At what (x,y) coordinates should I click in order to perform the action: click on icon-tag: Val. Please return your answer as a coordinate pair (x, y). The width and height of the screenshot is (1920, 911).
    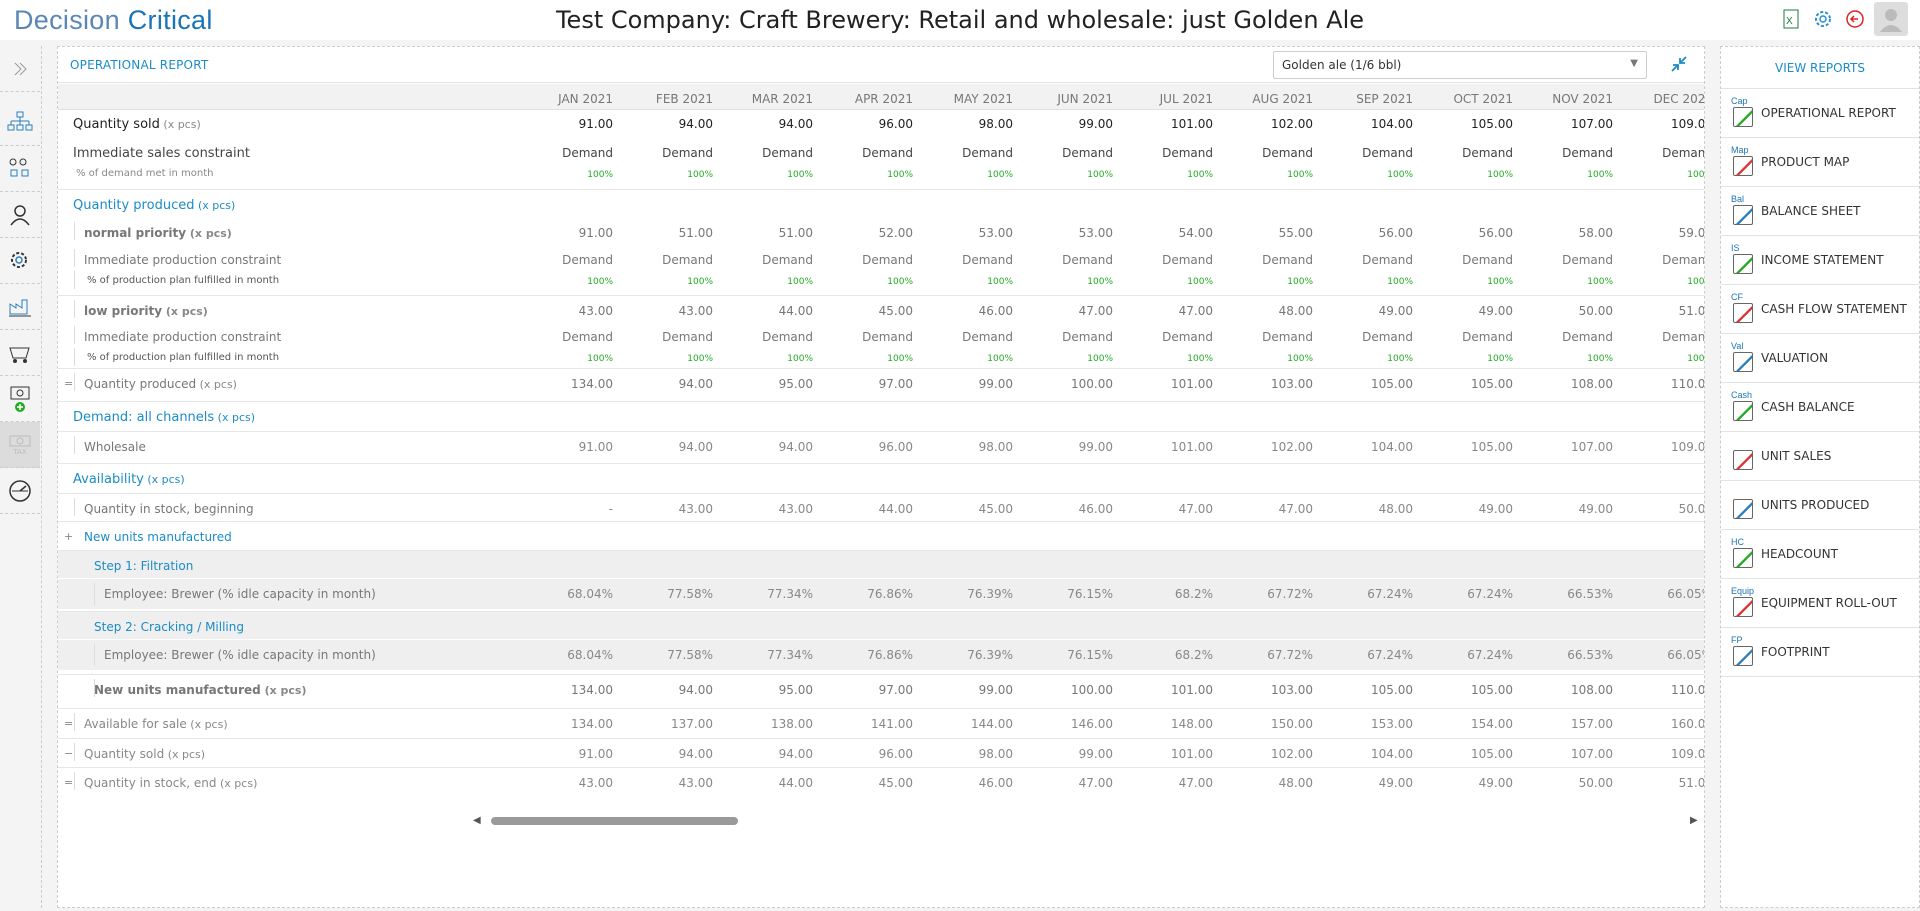
    Looking at the image, I should click on (1737, 346).